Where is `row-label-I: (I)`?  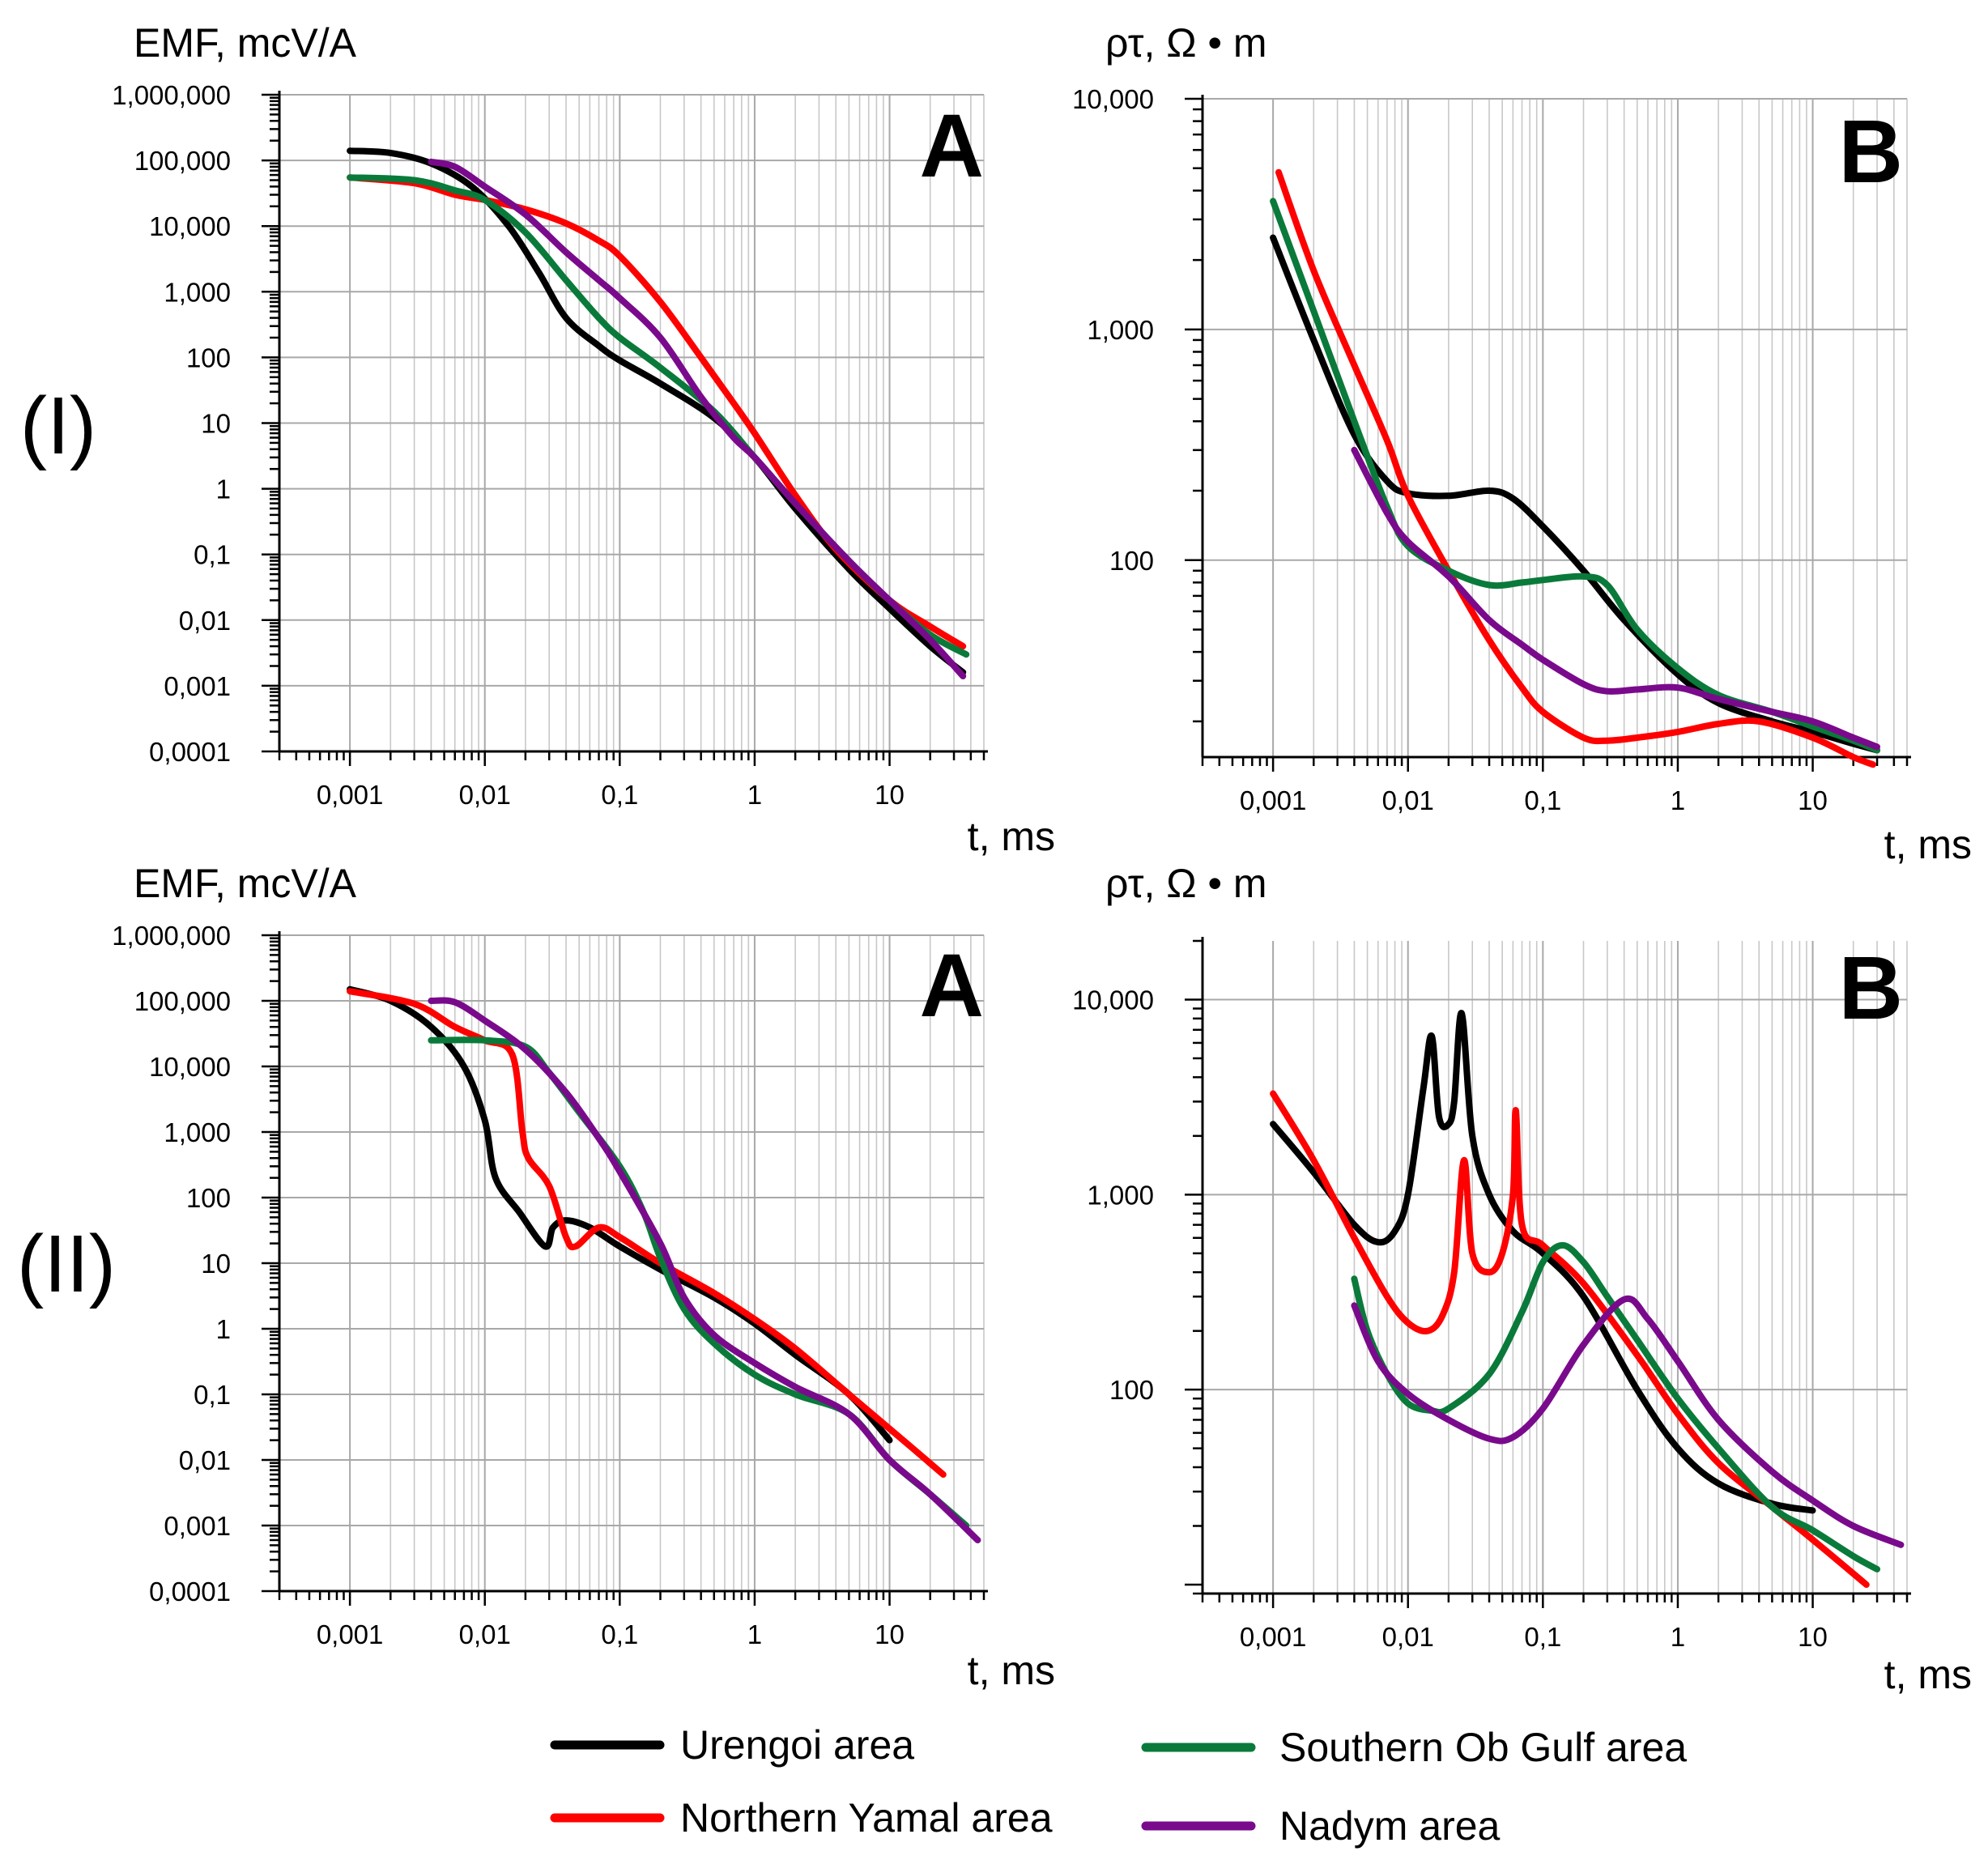 row-label-I: (I) is located at coordinates (58, 426).